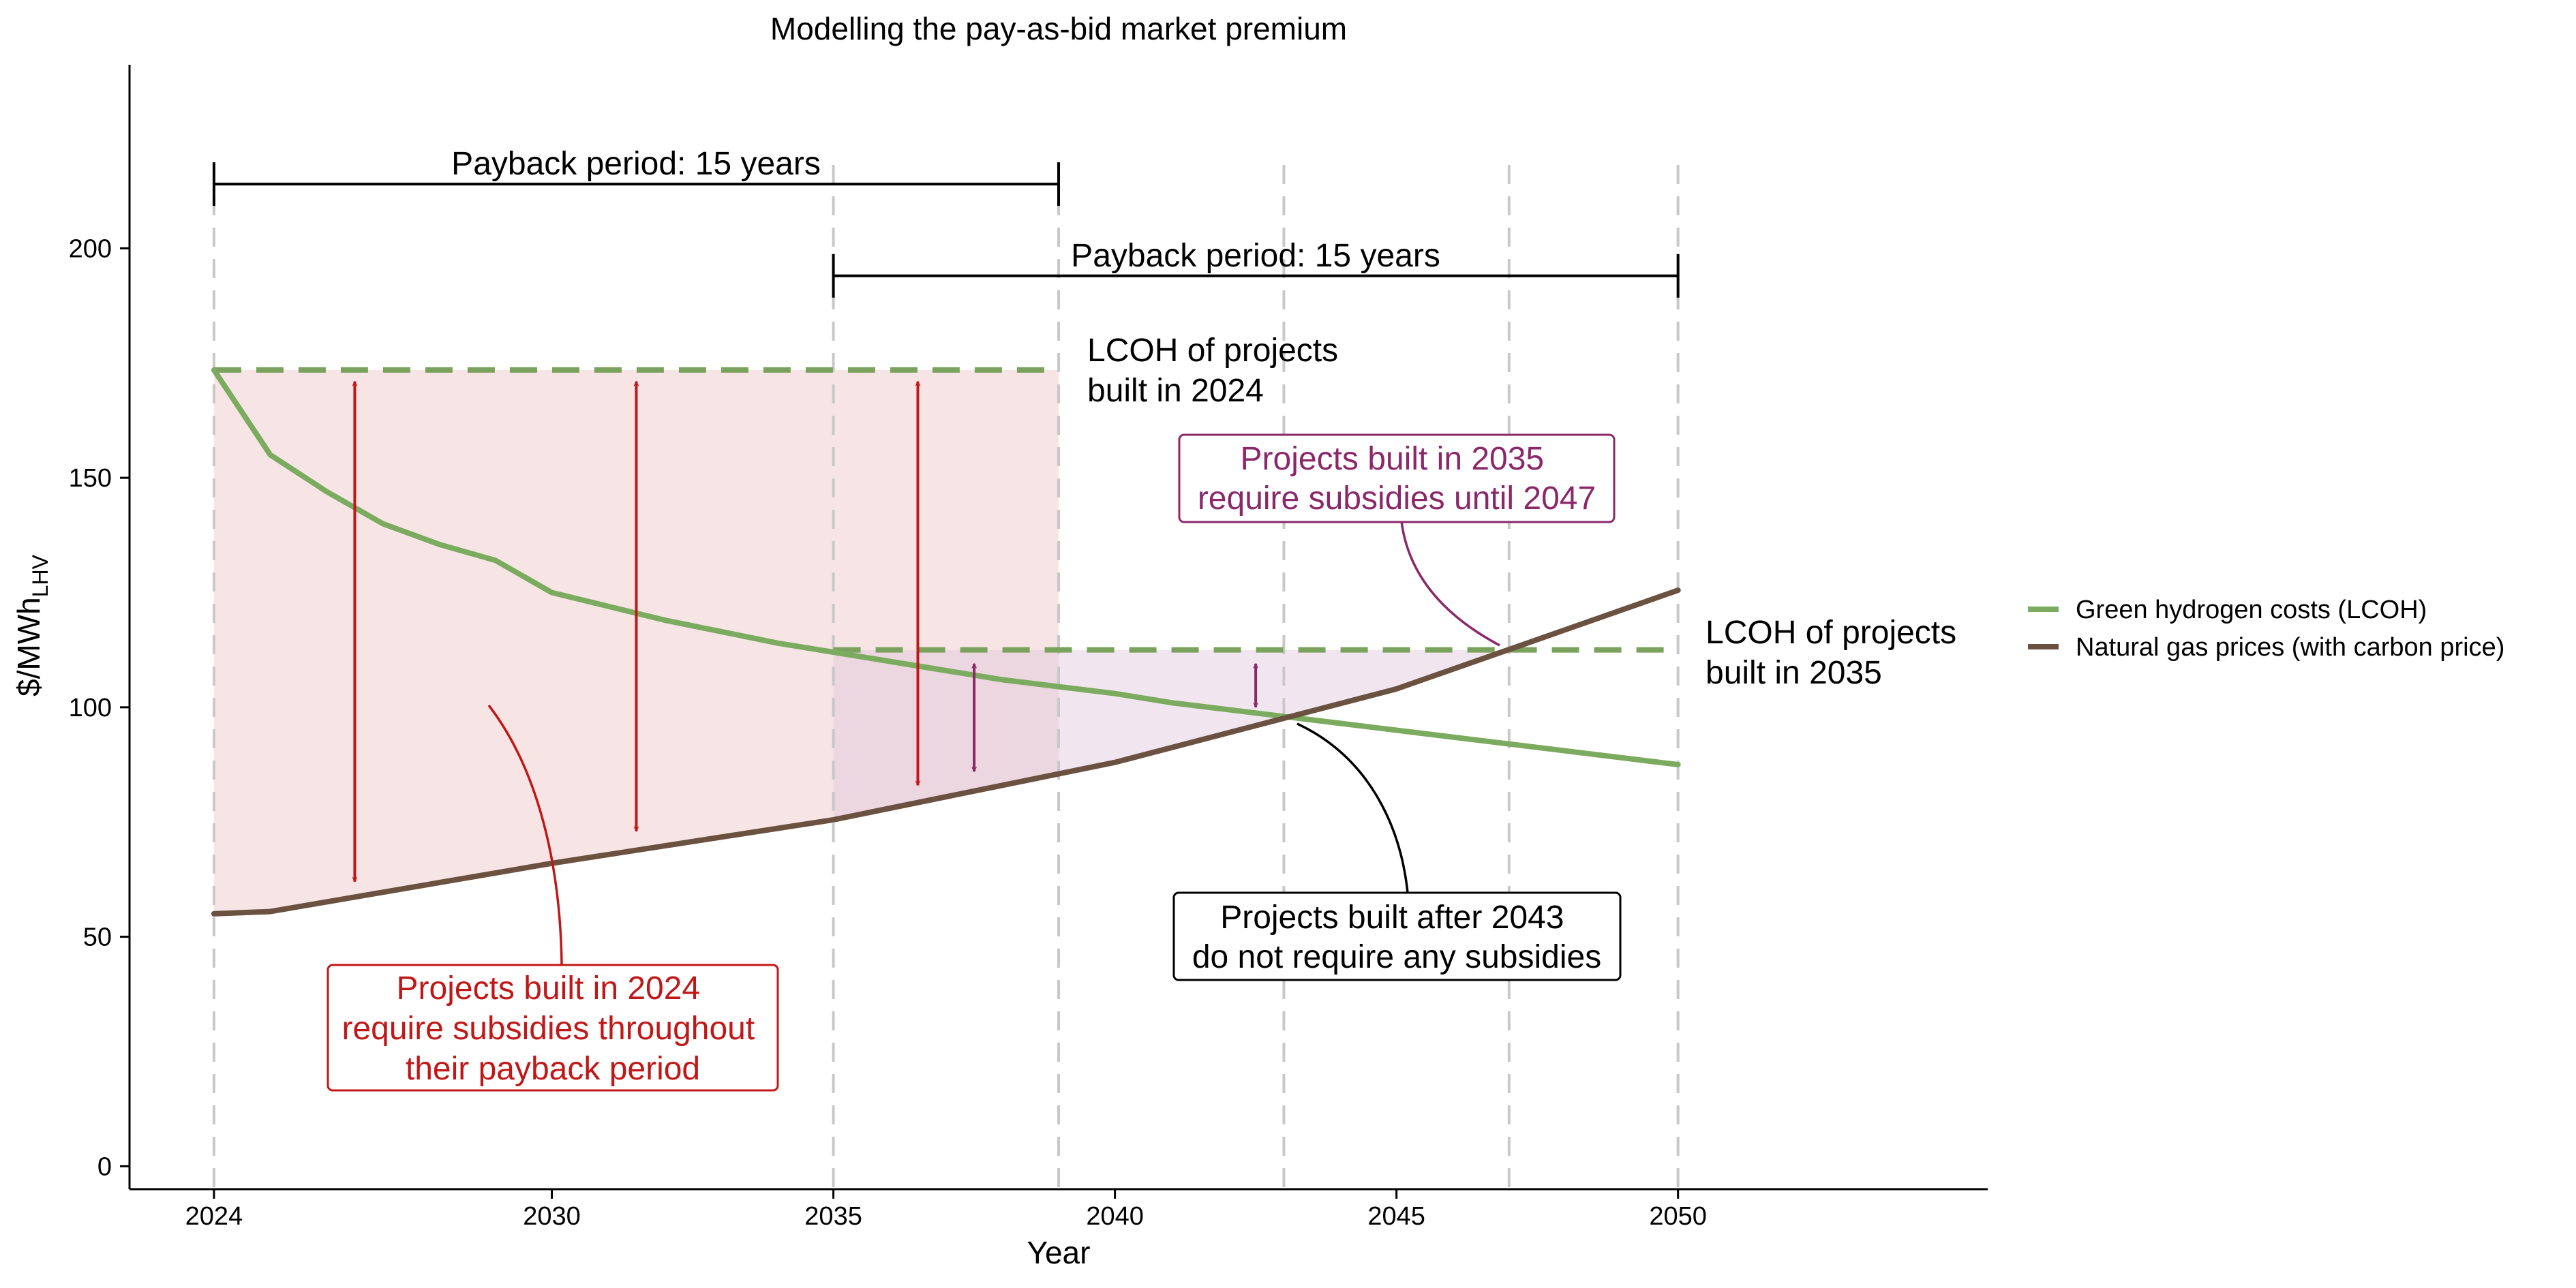 Image resolution: width=2576 pixels, height=1288 pixels. I want to click on y-tick-label-0: 0, so click(104, 1166).